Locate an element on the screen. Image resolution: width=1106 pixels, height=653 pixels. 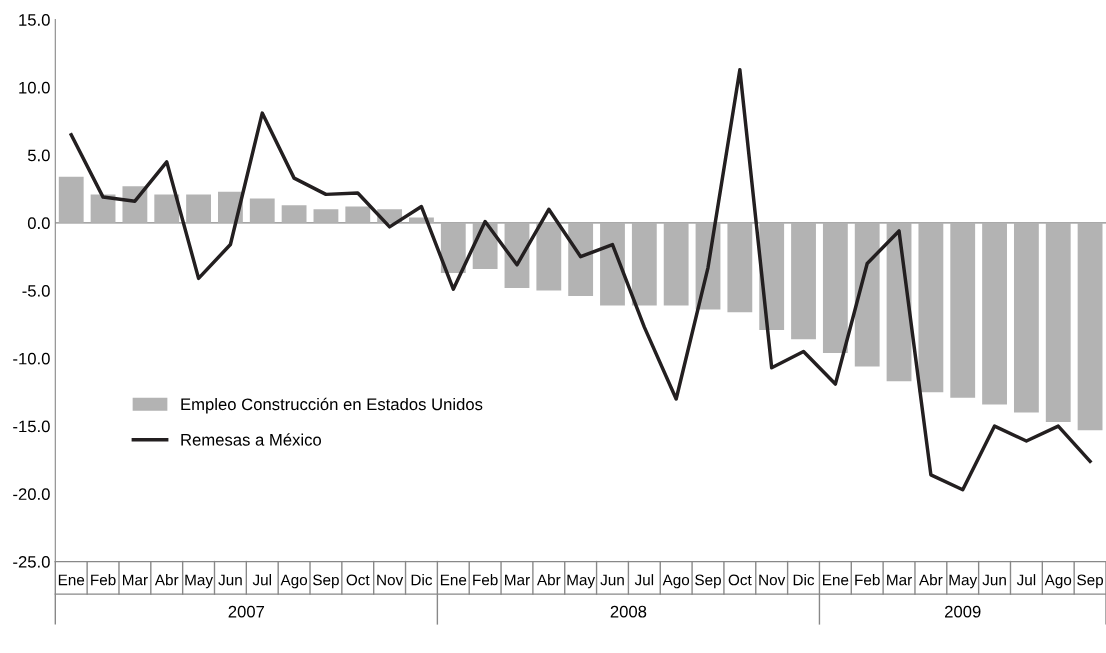
y-tick-label: 0.0 is located at coordinates (38, 223).